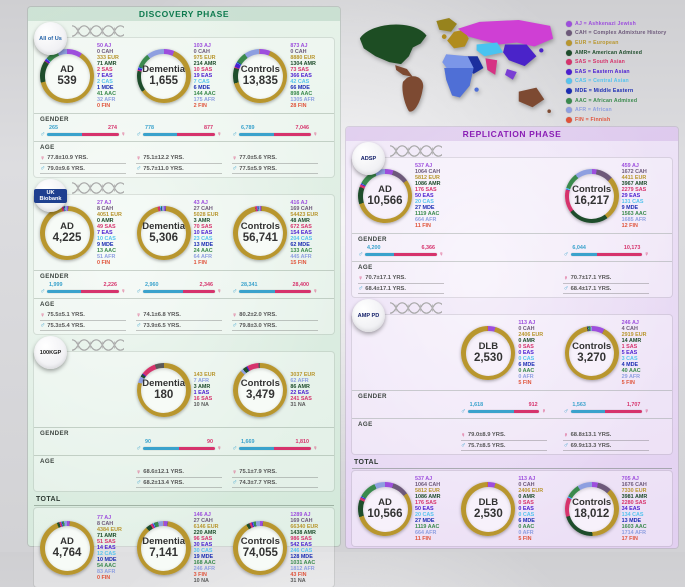 This screenshot has height=587, width=685. What do you see at coordinates (584, 254) in the screenshot?
I see `male-bar-segment` at bounding box center [584, 254].